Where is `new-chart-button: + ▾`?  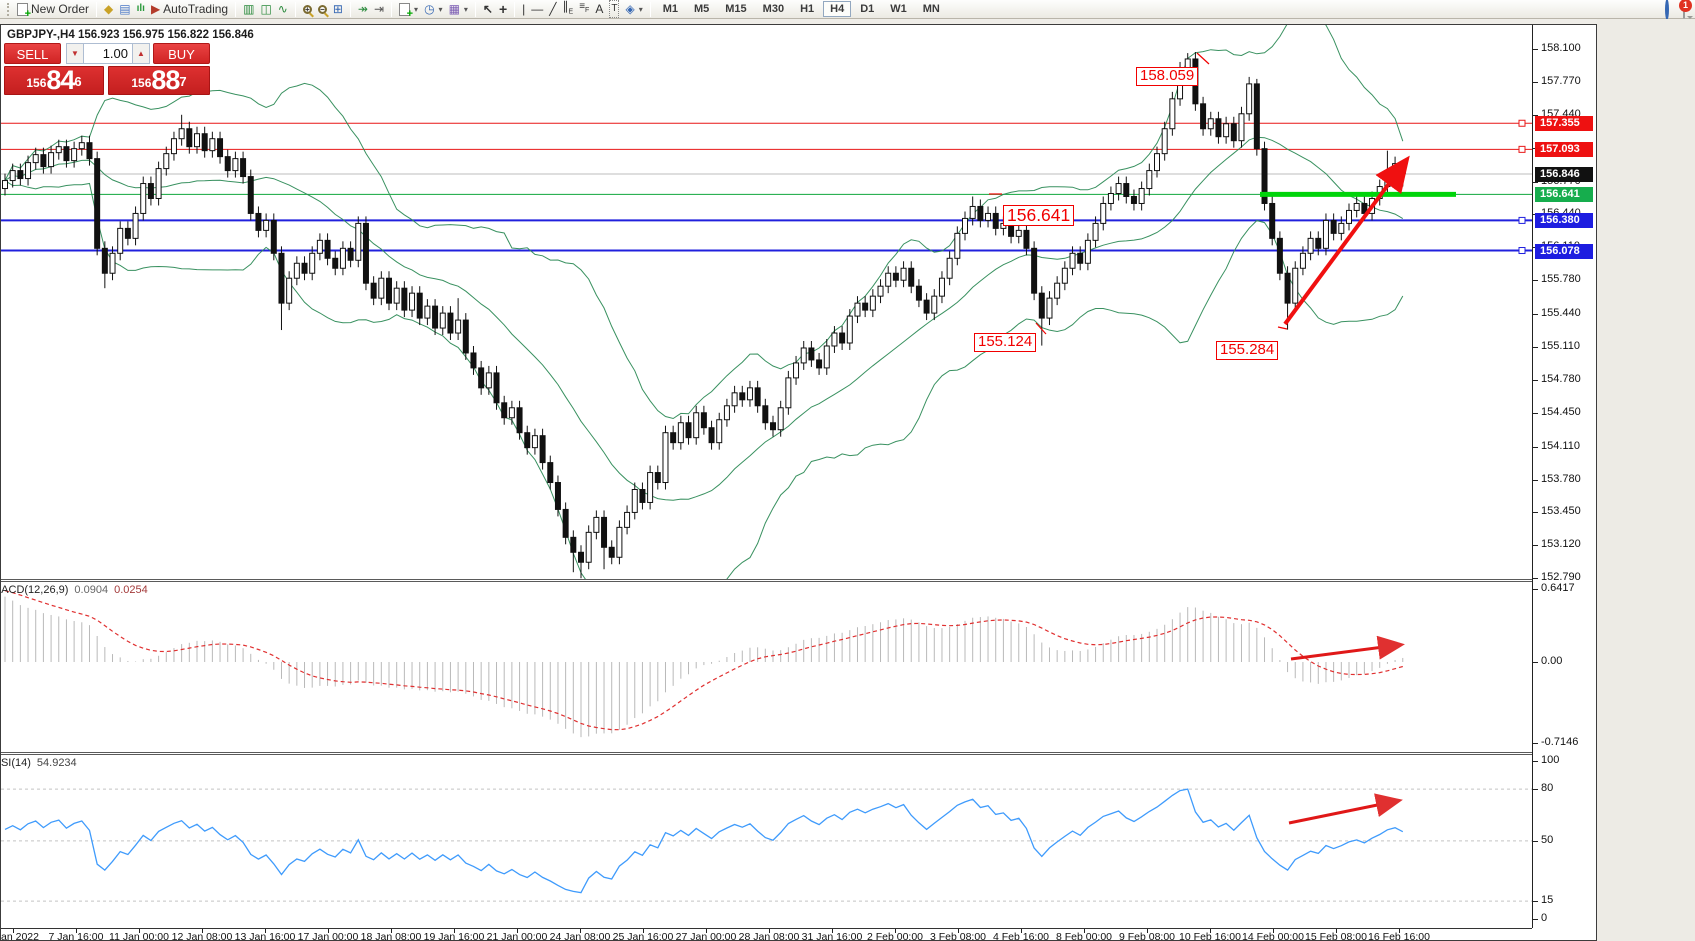
new-chart-button: + ▾ is located at coordinates (408, 10).